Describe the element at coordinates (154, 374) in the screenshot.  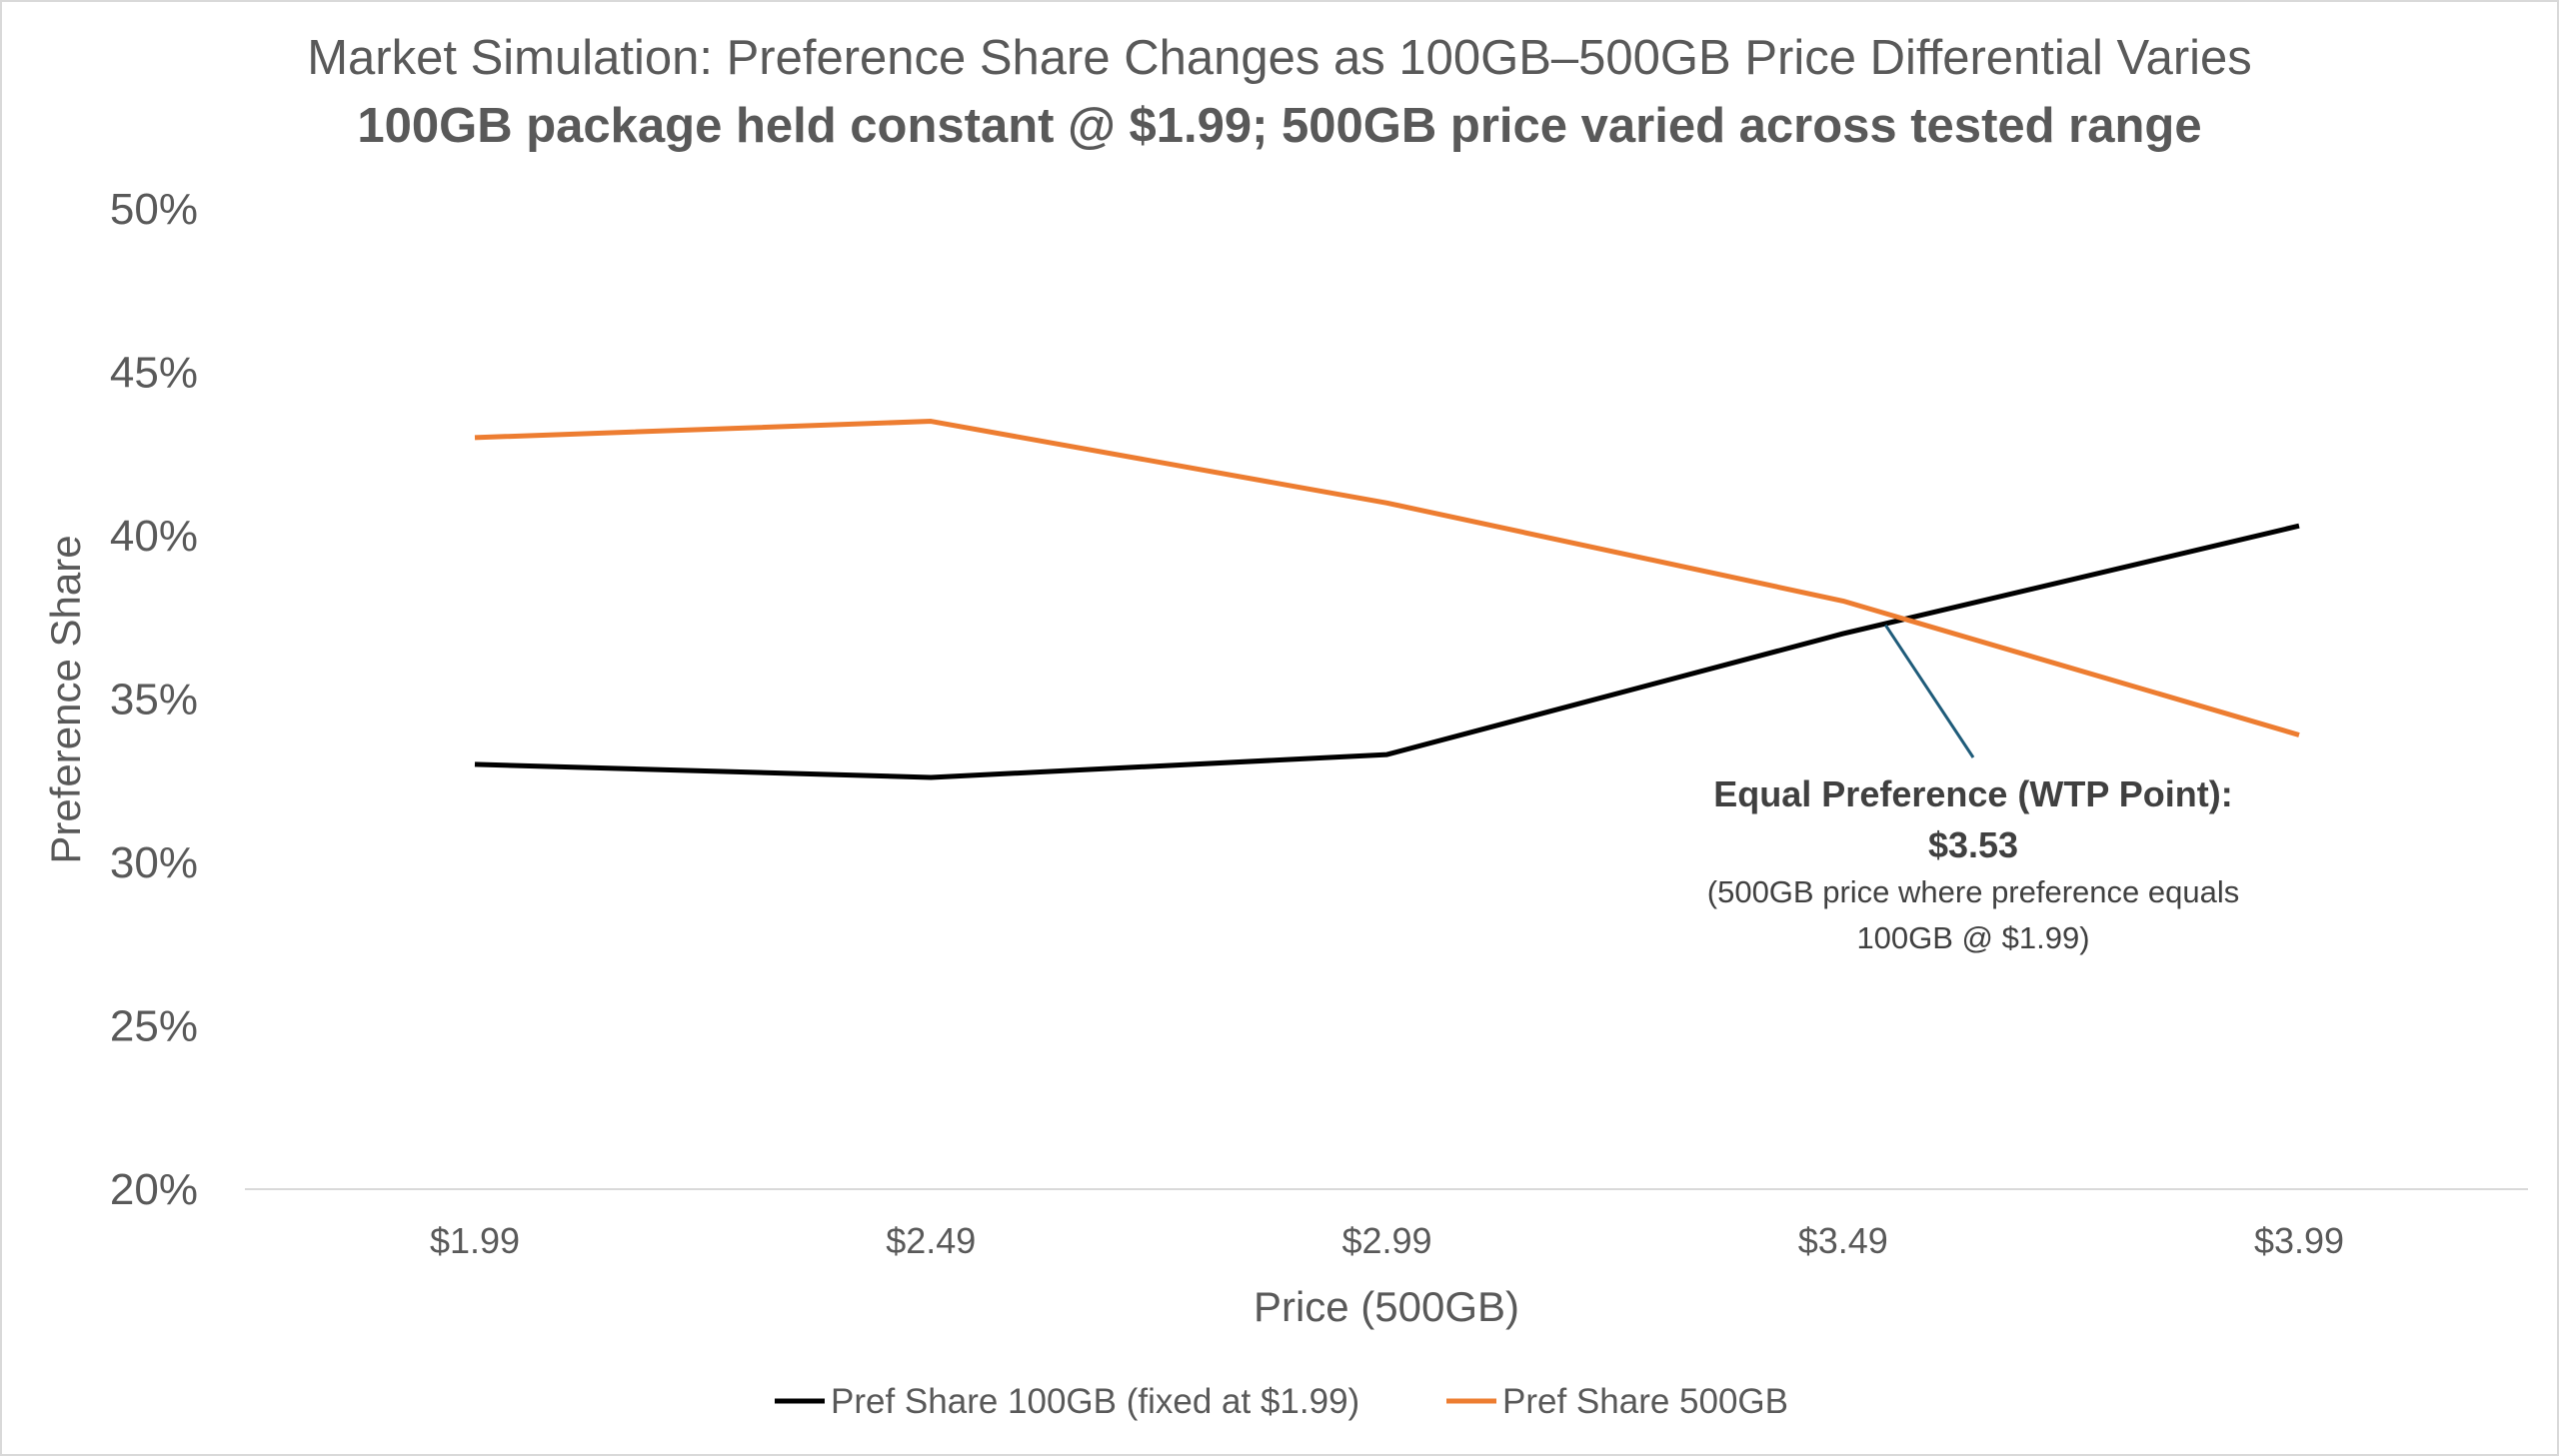
I see `y-tick-label: 45%` at that location.